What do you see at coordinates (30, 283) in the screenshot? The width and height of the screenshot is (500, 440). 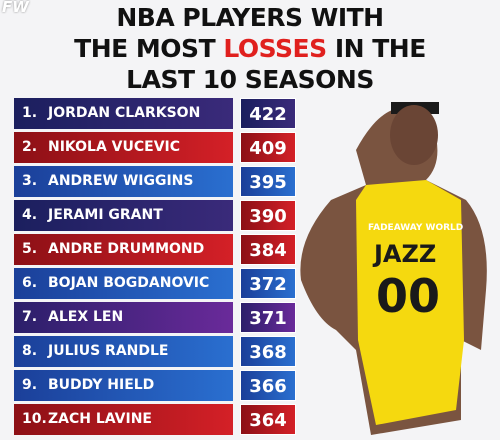 I see `rank: 6.` at bounding box center [30, 283].